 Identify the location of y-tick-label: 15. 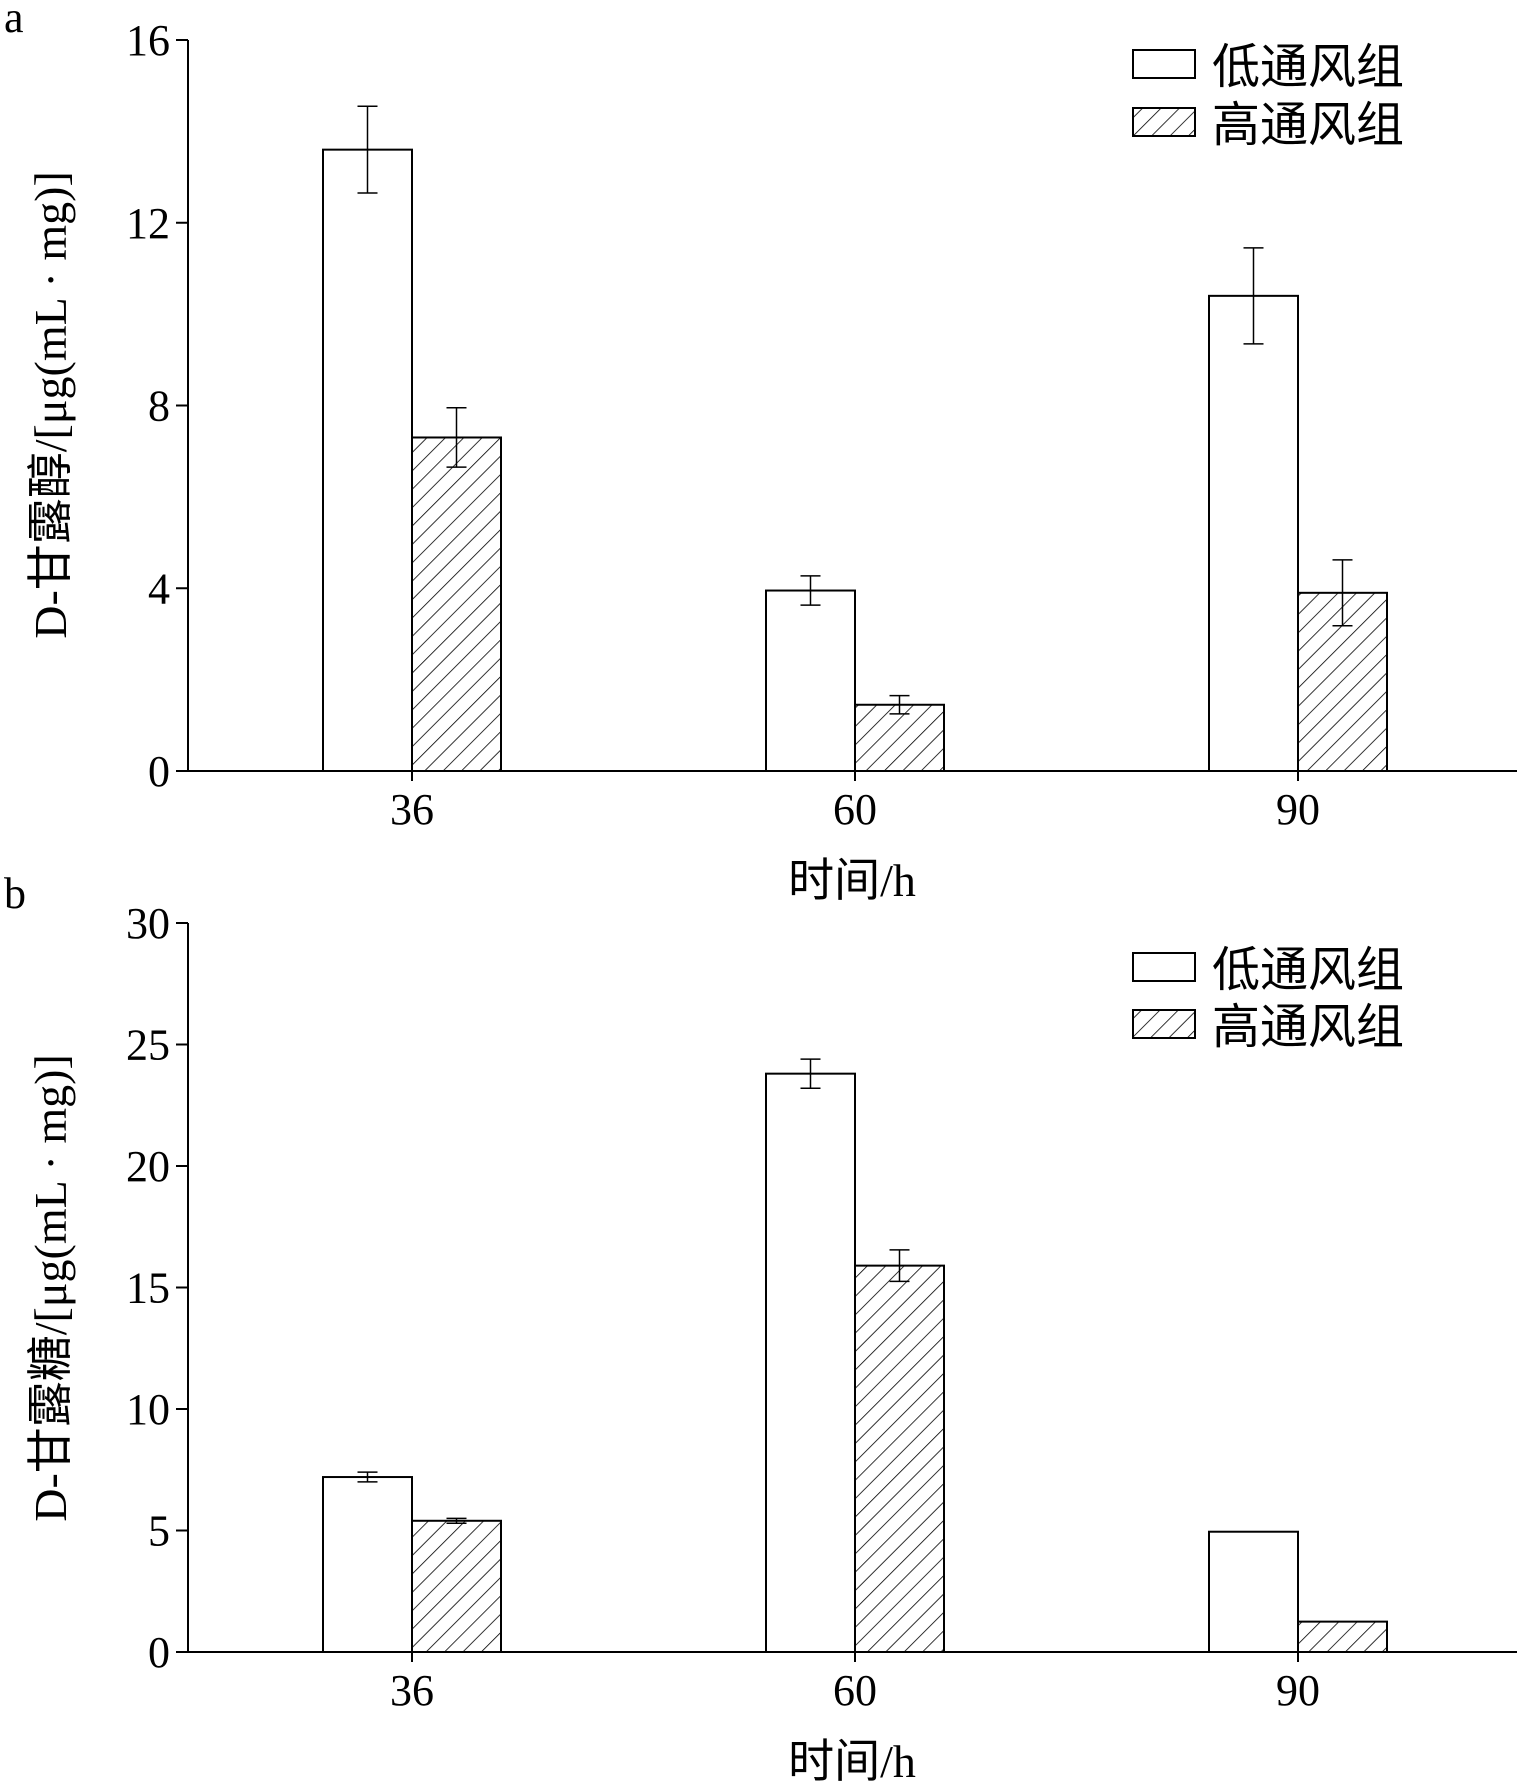
(148, 1288).